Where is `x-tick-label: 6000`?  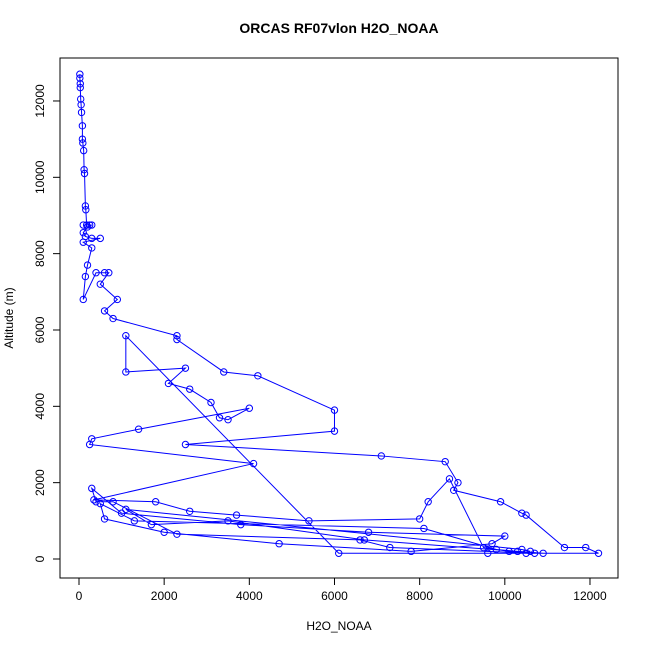
x-tick-label: 6000 is located at coordinates (334, 596).